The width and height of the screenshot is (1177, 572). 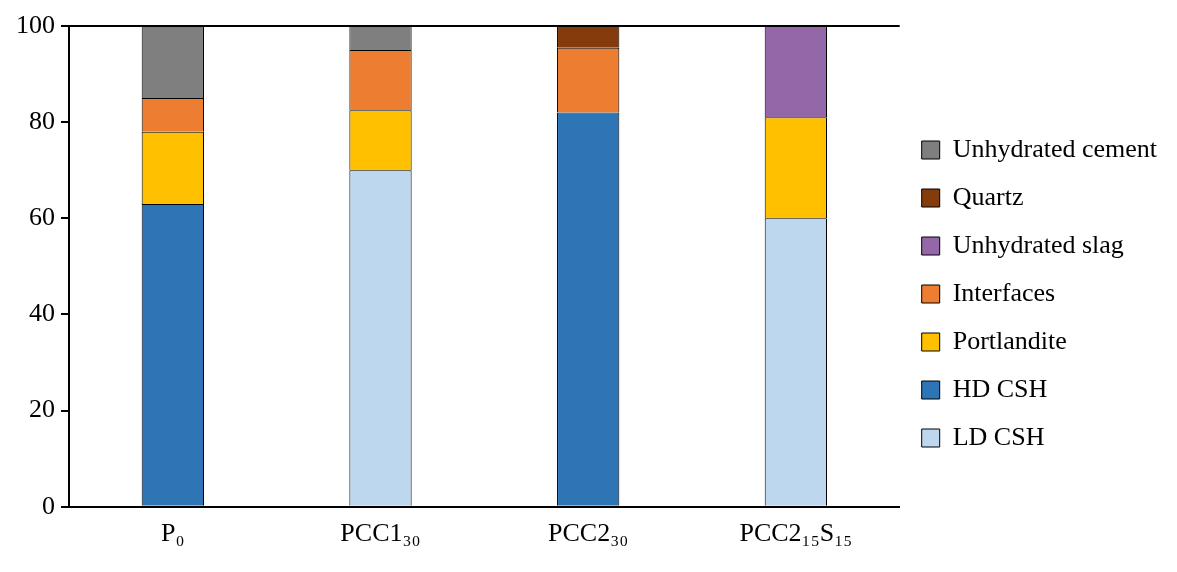 What do you see at coordinates (35, 24) in the screenshot?
I see `y-tick-label: 100` at bounding box center [35, 24].